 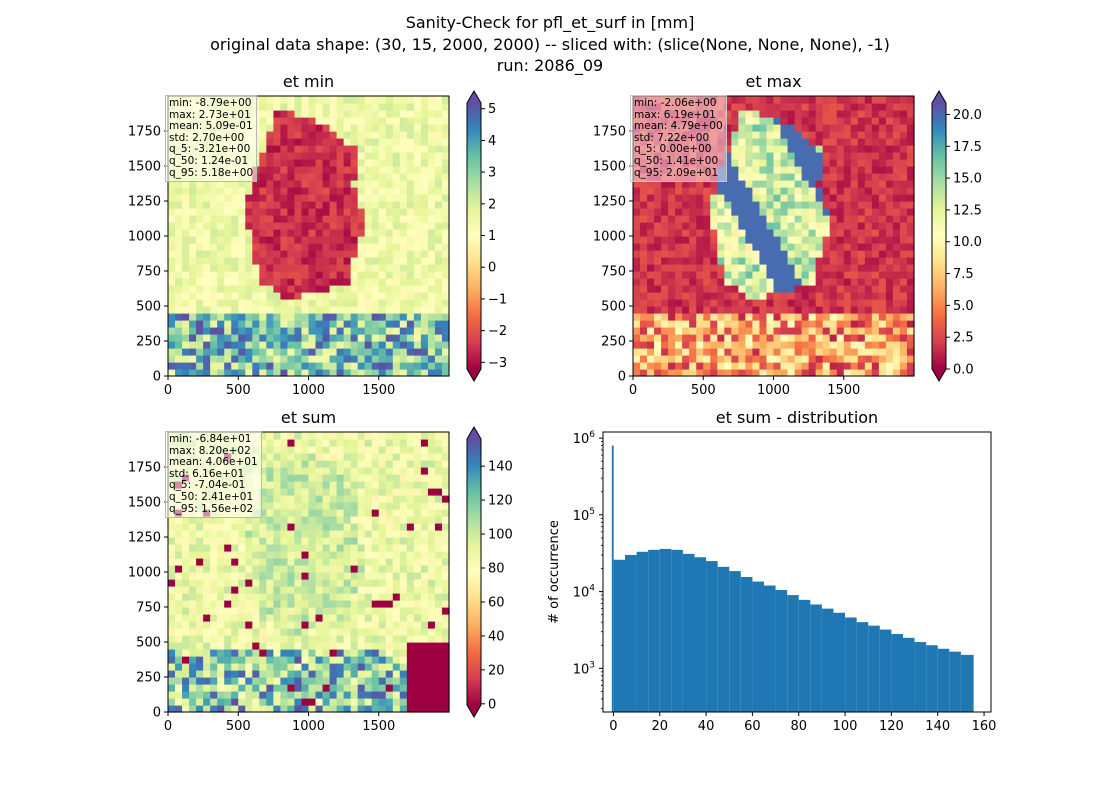 What do you see at coordinates (492, 109) in the screenshot?
I see `colorbar-tick-label: 5` at bounding box center [492, 109].